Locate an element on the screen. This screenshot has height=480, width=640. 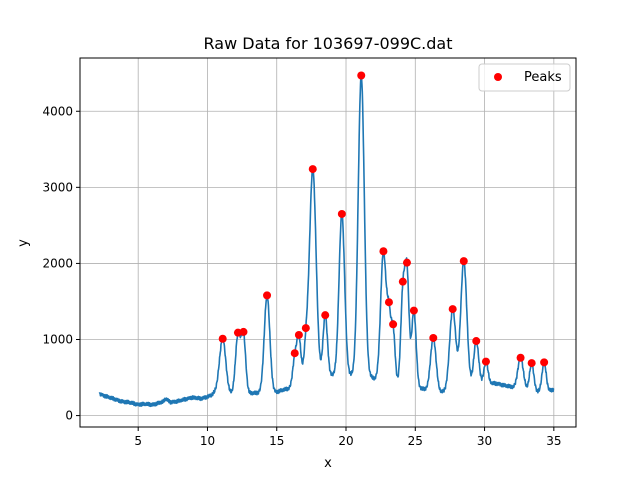
x-tick-label: 15 is located at coordinates (276, 441).